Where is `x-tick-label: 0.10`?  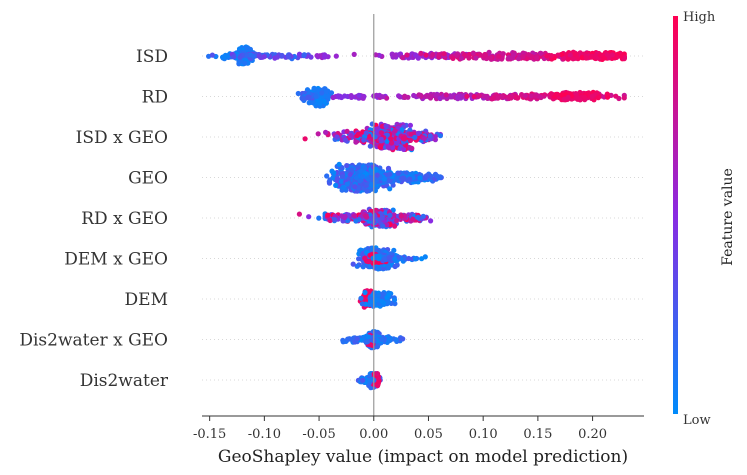
x-tick-label: 0.10 is located at coordinates (483, 434).